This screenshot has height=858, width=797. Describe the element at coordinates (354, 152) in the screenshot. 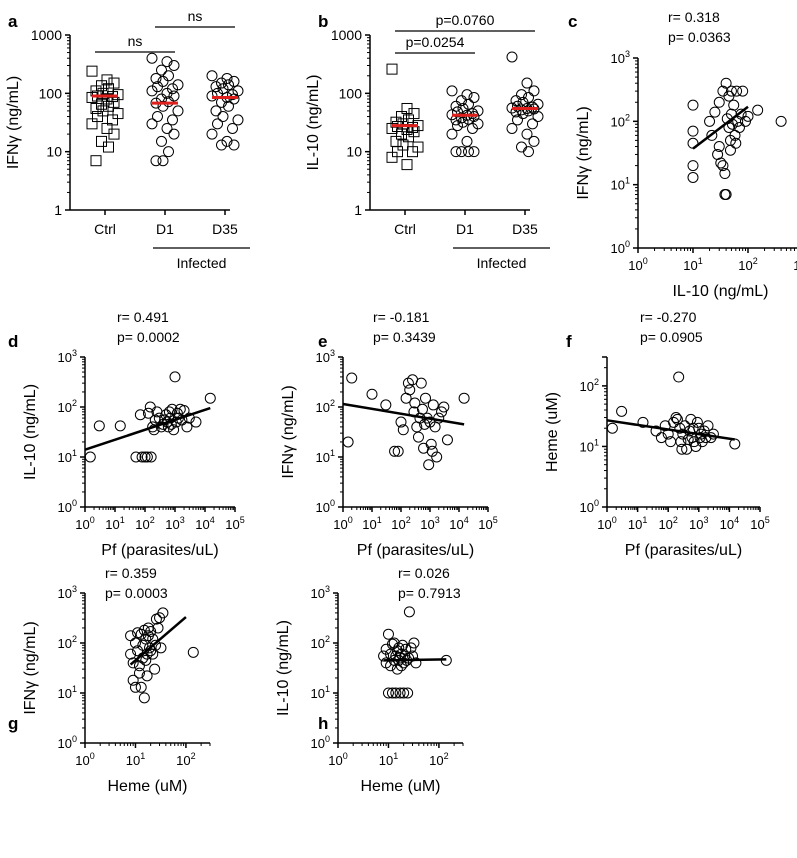

I see `y-tick-label: 10` at that location.